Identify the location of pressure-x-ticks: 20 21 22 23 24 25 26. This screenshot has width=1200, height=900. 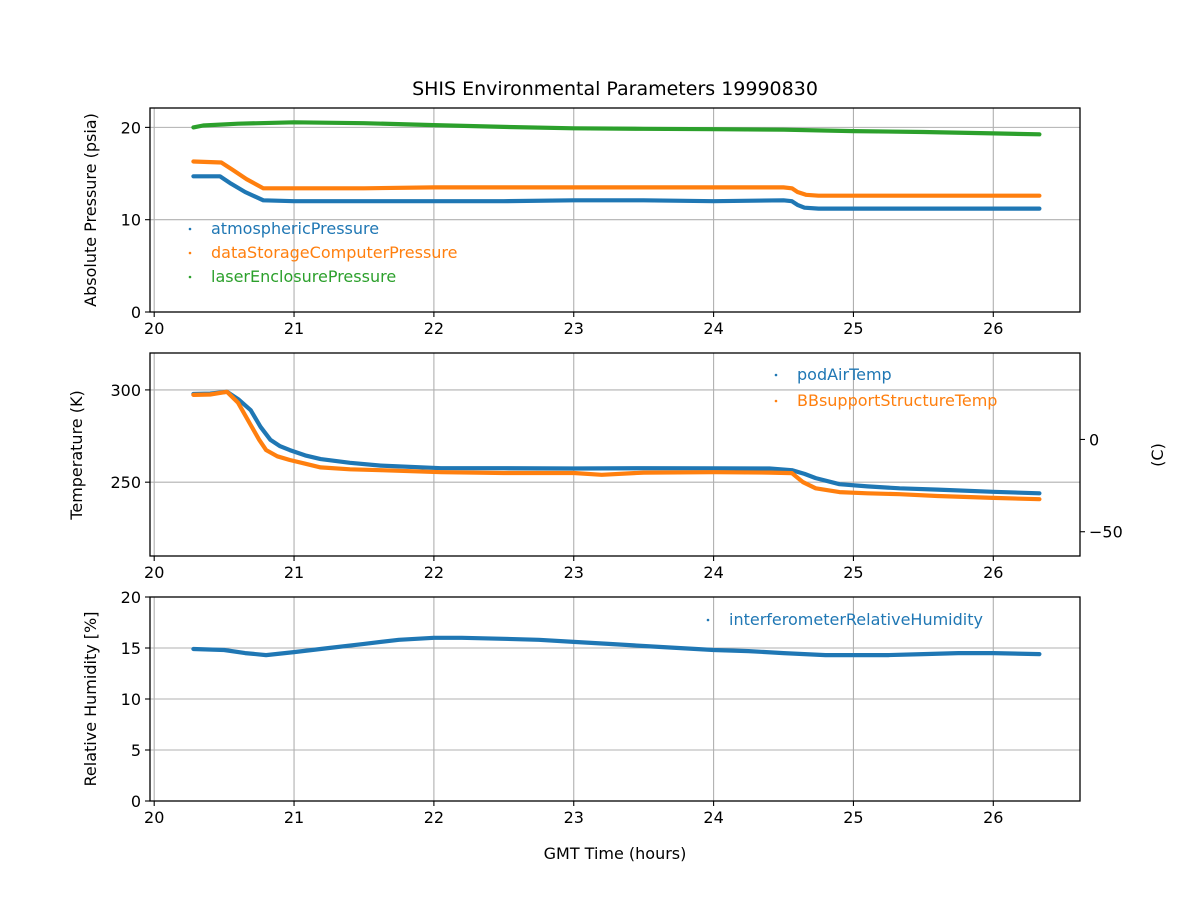
(573, 325).